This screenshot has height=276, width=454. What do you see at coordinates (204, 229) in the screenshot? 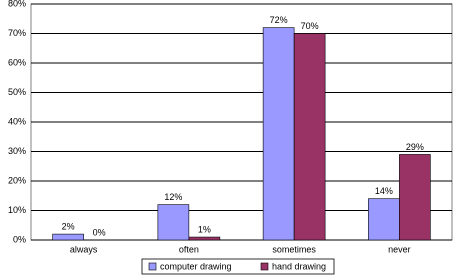
I see `value-label: 1%` at bounding box center [204, 229].